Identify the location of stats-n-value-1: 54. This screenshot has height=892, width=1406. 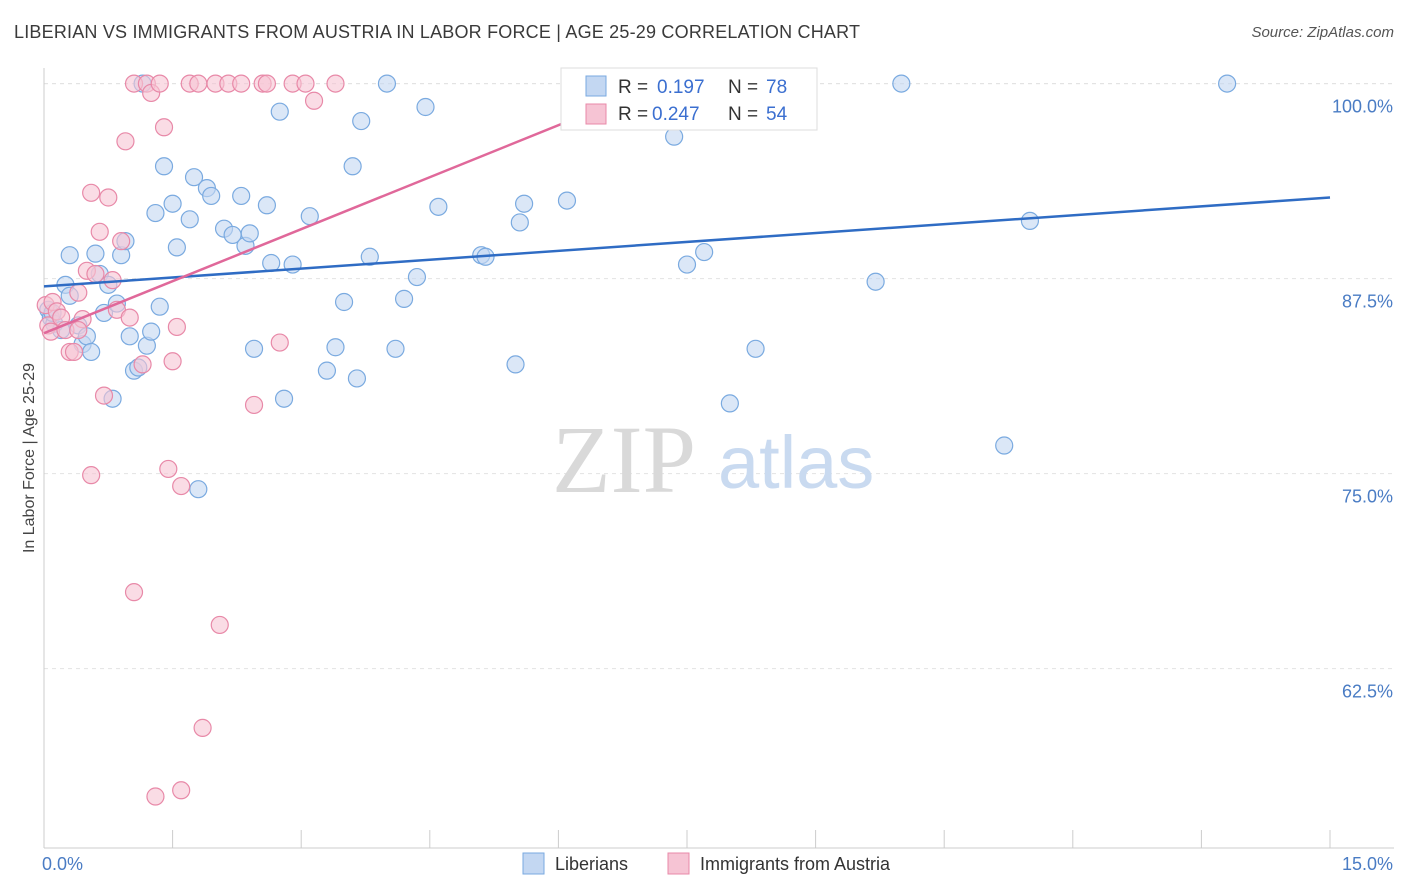
(777, 114).